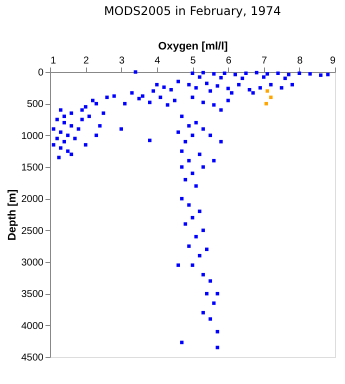 Image resolution: width=345 pixels, height=384 pixels. What do you see at coordinates (32, 326) in the screenshot?
I see `y-tick-label: 4000` at bounding box center [32, 326].